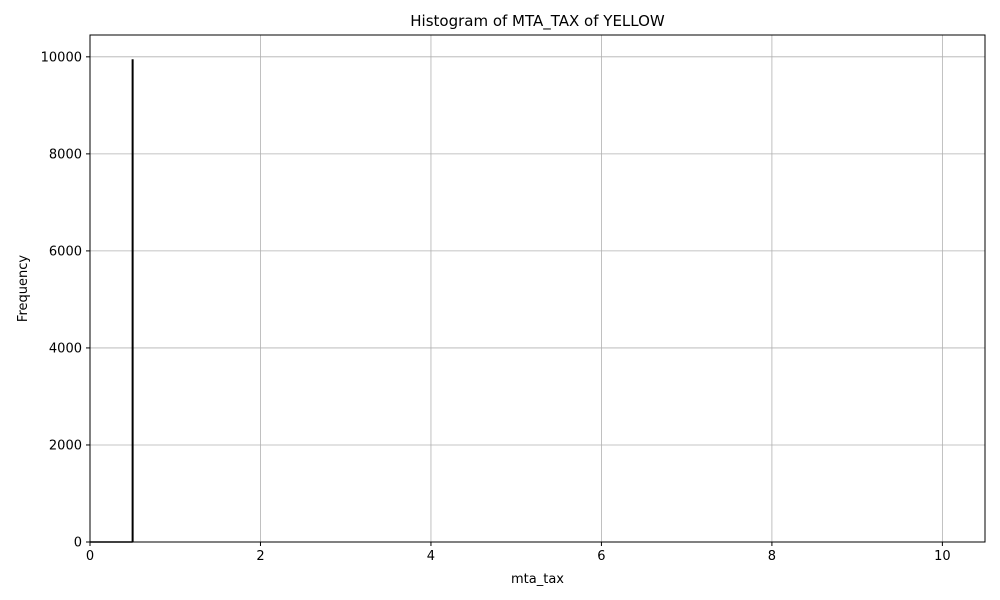  Describe the element at coordinates (65, 300) in the screenshot. I see `y-axis-ticks: 0 2000 4000 6000 8000 10000` at that location.